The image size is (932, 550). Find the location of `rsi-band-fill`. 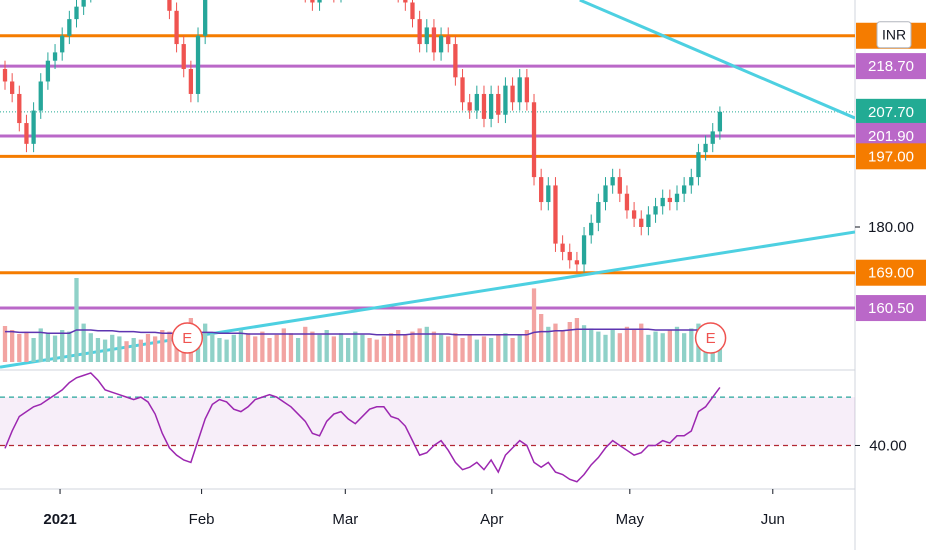

rsi-band-fill is located at coordinates (427, 421).